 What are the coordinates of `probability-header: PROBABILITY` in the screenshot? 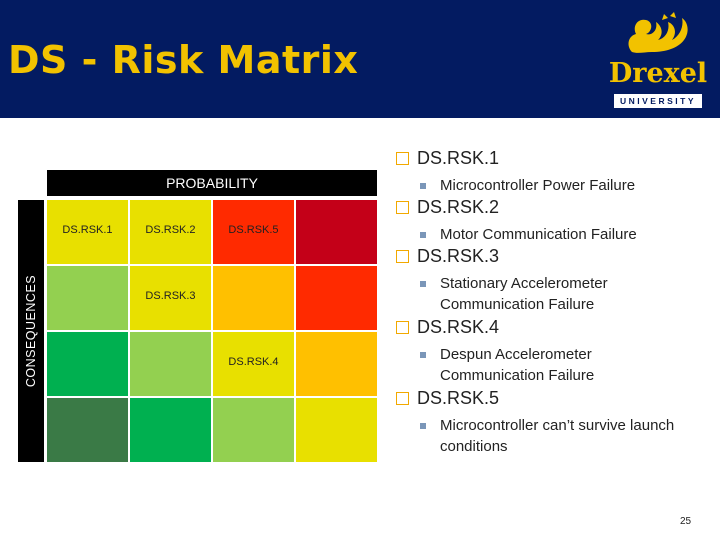 It's located at (212, 183).